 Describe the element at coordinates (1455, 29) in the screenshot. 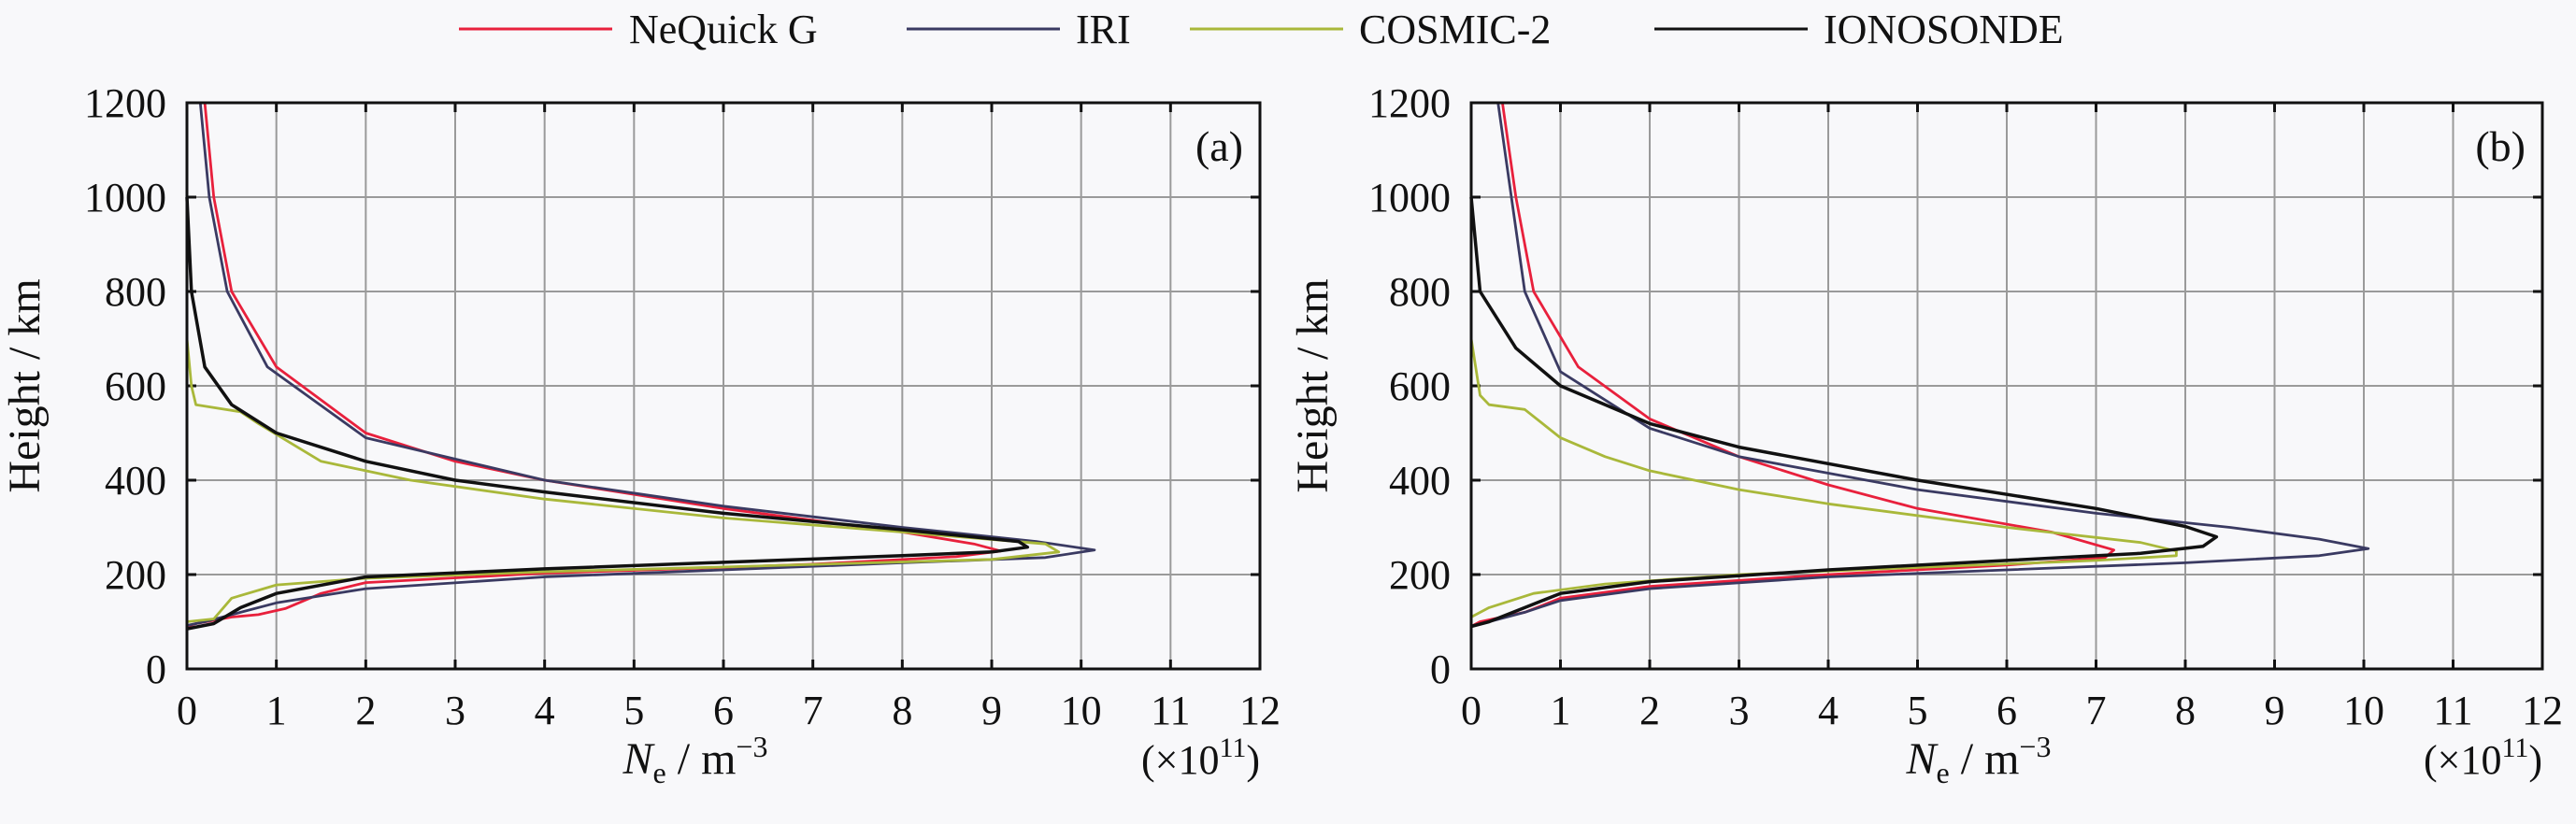

I see `legend-label: COSMIC-2` at that location.